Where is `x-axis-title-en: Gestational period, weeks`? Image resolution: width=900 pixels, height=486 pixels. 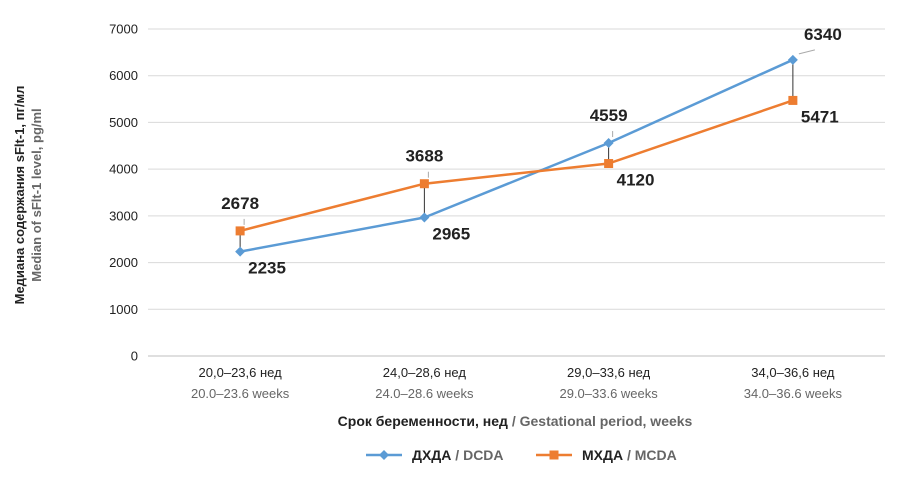 x-axis-title-en: Gestational period, weeks is located at coordinates (606, 421).